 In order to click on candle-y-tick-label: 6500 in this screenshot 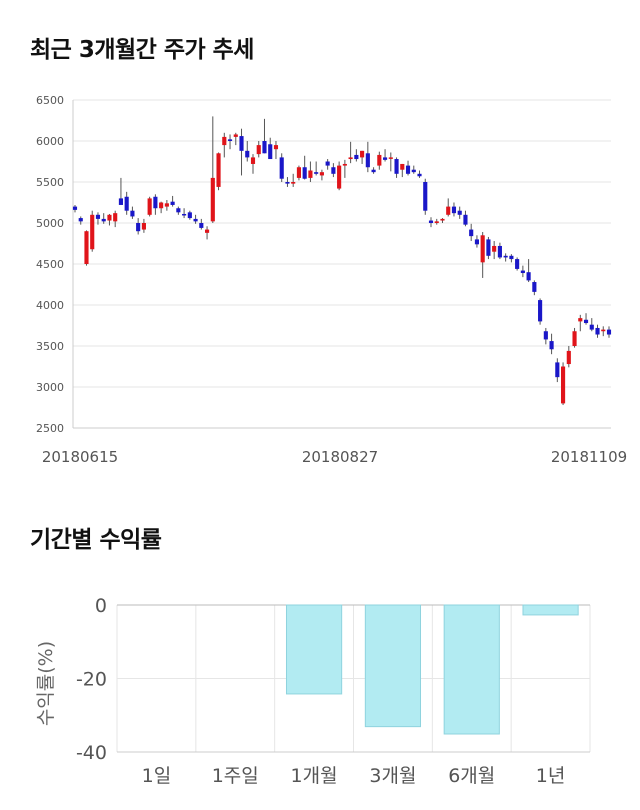, I will do `click(50, 100)`.